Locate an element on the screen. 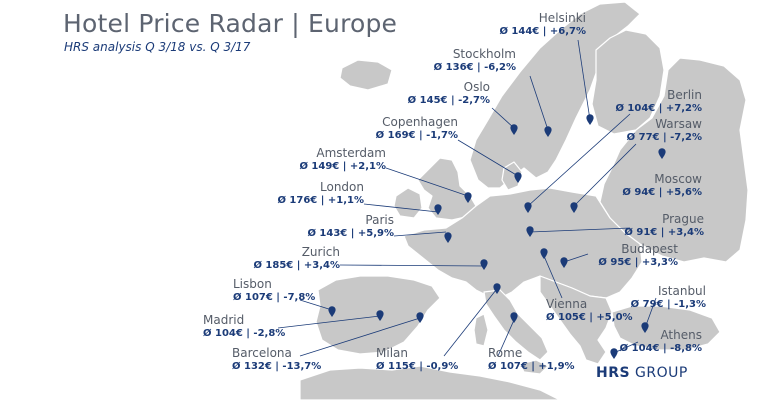  city-name: Barcelona is located at coordinates (262, 353).